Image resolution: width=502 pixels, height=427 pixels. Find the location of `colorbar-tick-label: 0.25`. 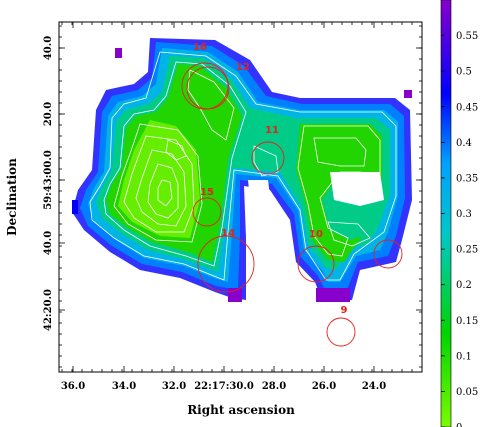

colorbar-tick-label: 0.25 is located at coordinates (467, 250).